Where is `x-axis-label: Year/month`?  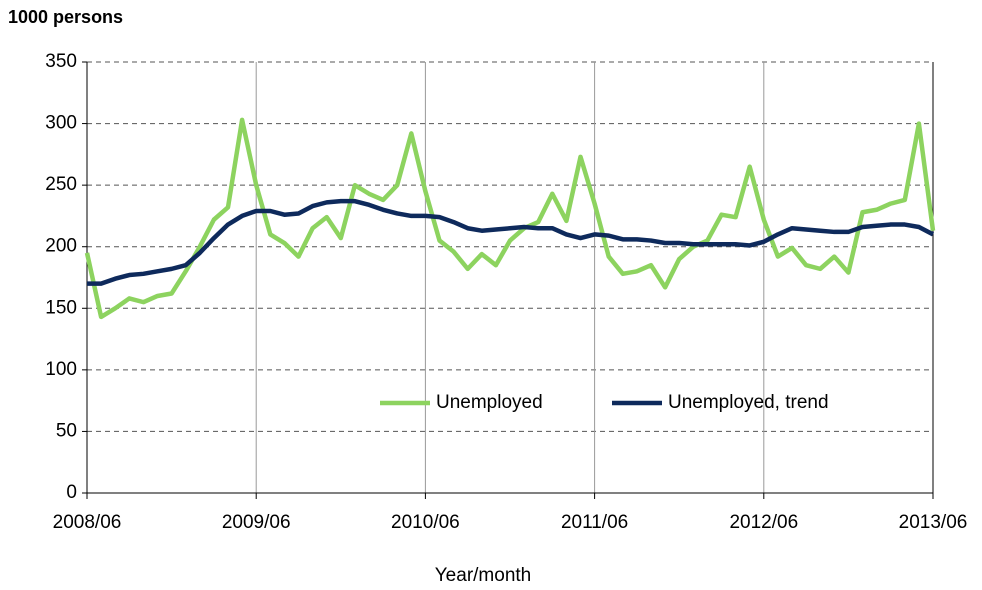
x-axis-label: Year/month is located at coordinates (483, 575).